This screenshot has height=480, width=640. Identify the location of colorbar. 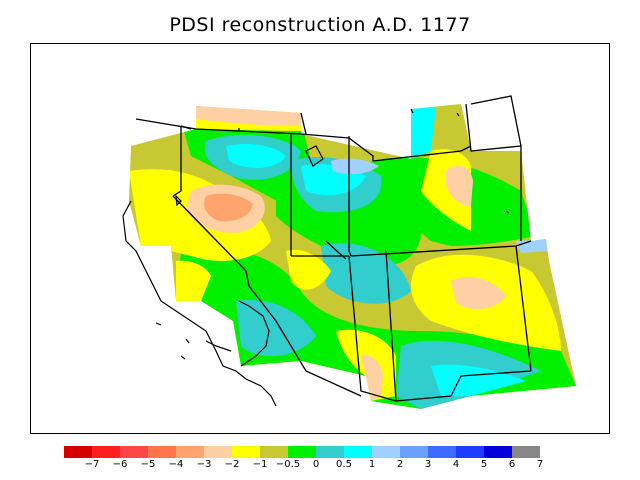
(302, 452).